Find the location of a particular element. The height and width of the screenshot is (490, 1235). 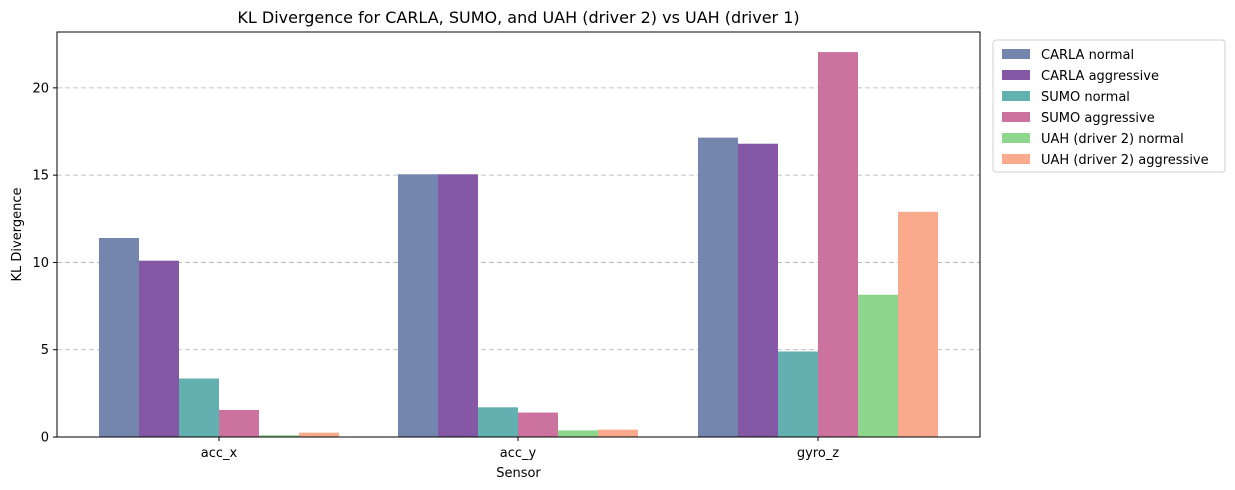

y-tick-label: 0 is located at coordinates (45, 438).